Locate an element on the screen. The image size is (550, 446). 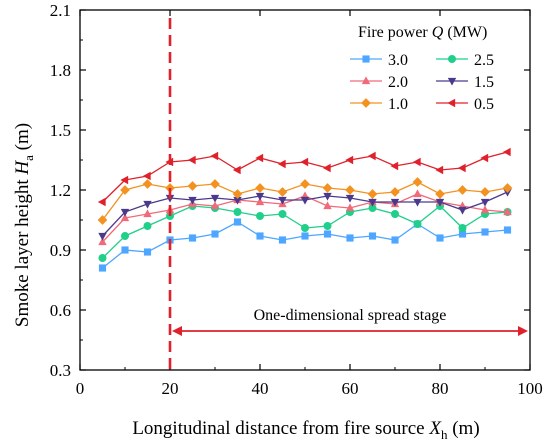
y-tick-label: 0.3 is located at coordinates (60, 370).